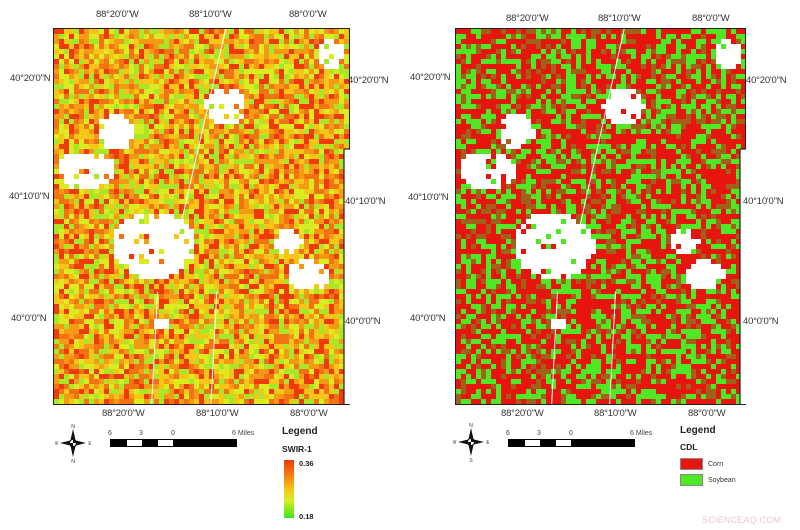 The width and height of the screenshot is (800, 530). Describe the element at coordinates (306, 516) in the screenshot. I see `ramp-min-label: 0.18` at that location.